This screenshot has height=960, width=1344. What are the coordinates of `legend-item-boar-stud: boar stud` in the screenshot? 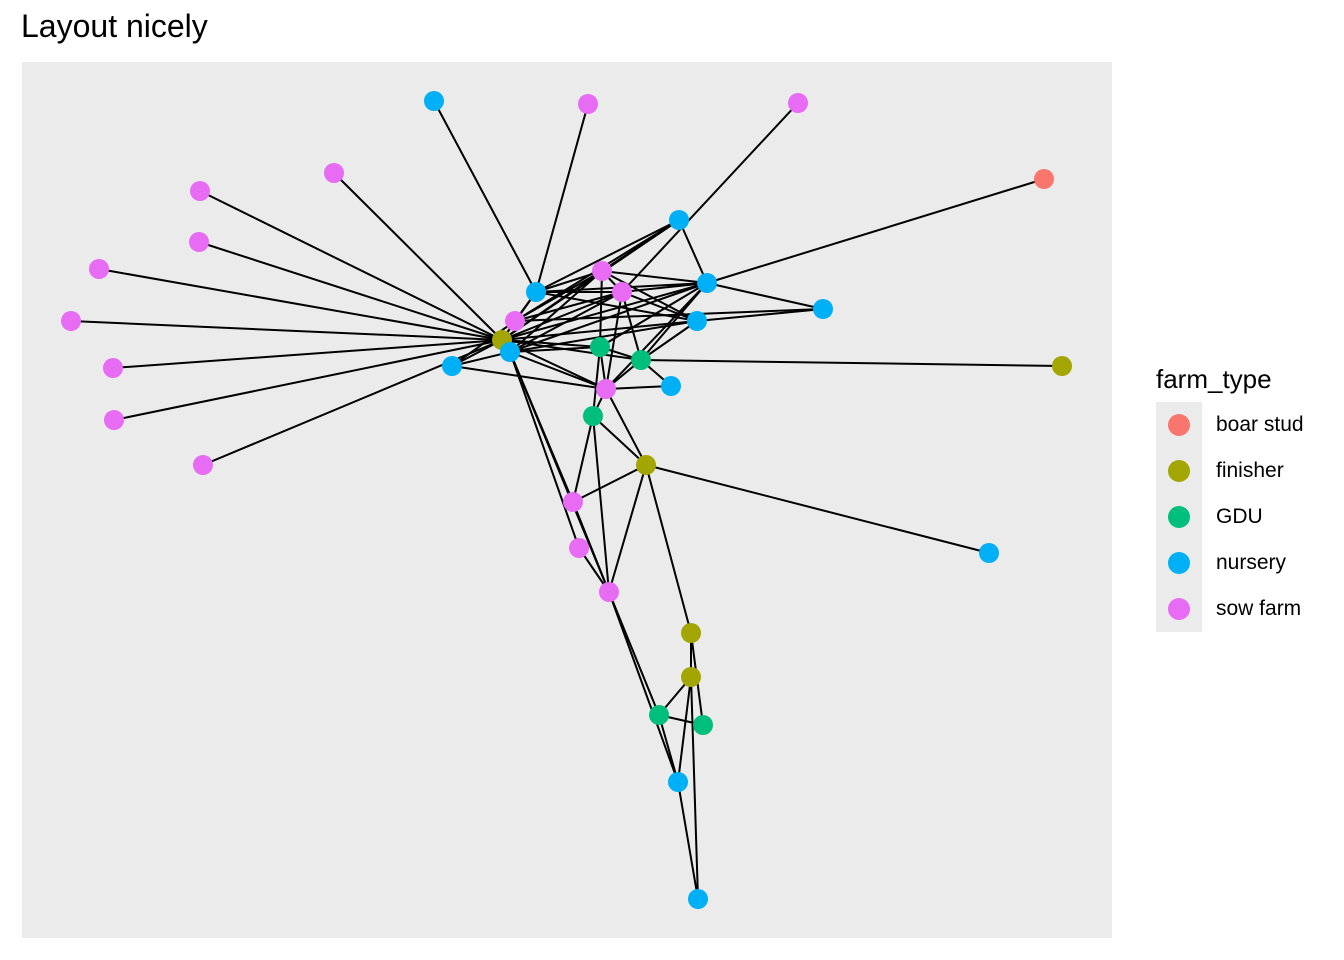 It's located at (1230, 425).